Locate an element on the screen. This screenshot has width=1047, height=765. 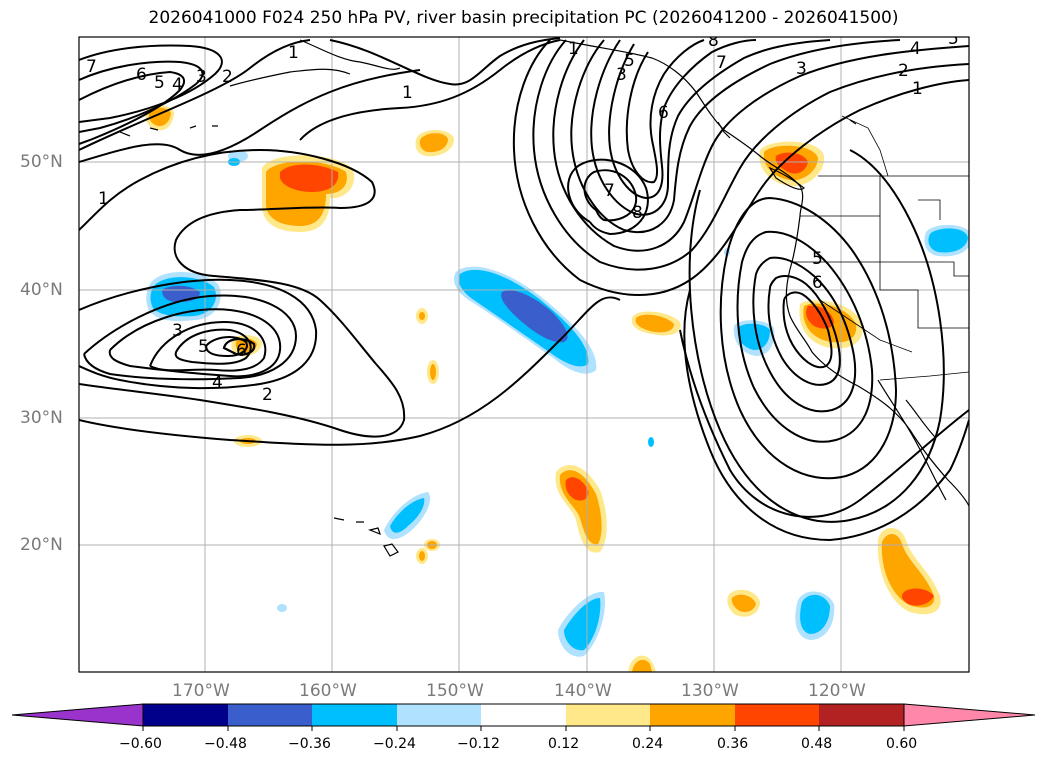
lat-label-40n: 40°N is located at coordinates (41, 290).